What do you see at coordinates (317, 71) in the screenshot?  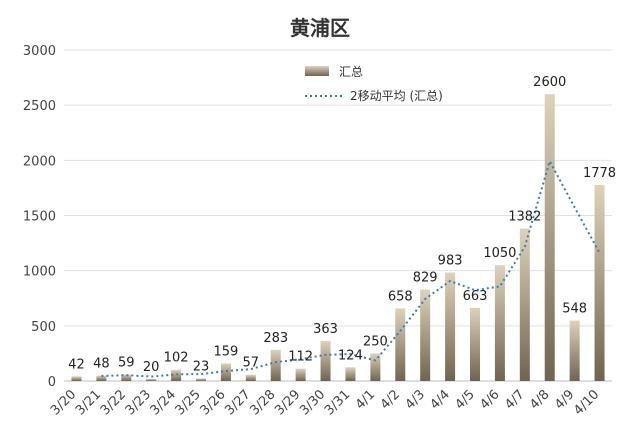 I see `legend-bar-swatch` at bounding box center [317, 71].